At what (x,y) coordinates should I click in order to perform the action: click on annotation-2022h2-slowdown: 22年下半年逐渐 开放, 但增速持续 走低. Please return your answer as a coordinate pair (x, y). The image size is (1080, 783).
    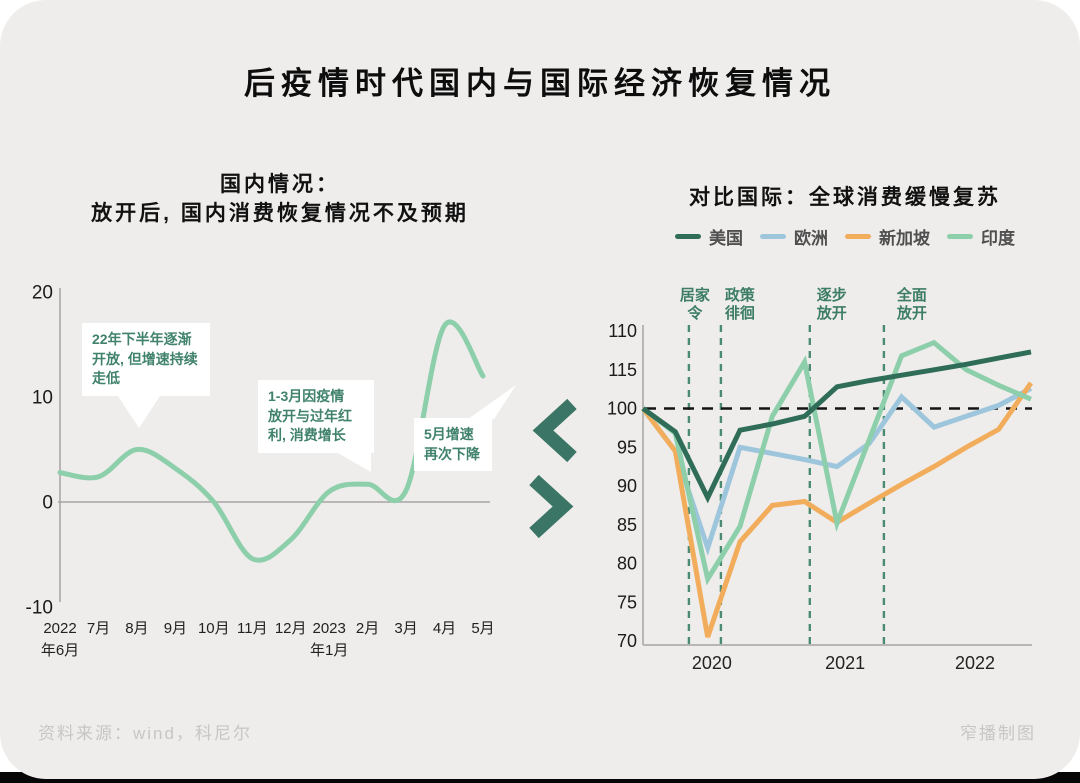
    Looking at the image, I should click on (146, 375).